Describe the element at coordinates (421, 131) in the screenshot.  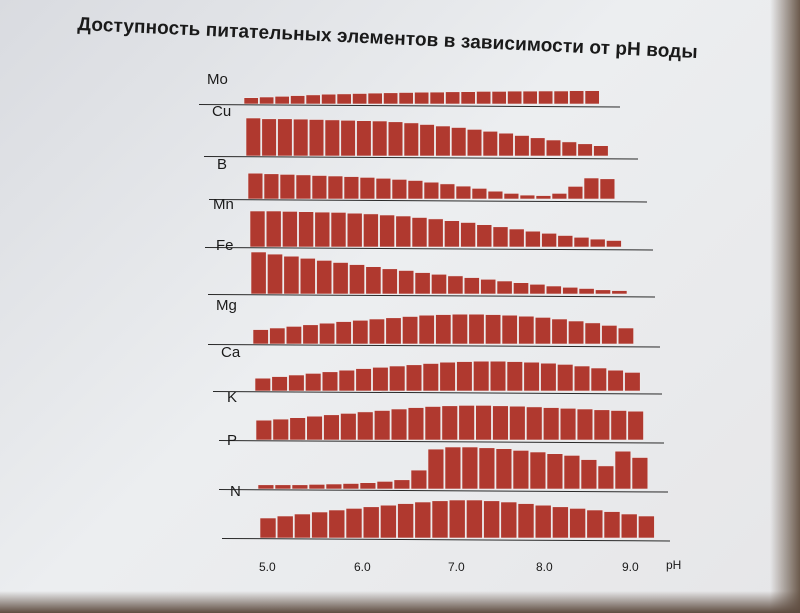
I see `nutrient-row-cu: Cu` at that location.